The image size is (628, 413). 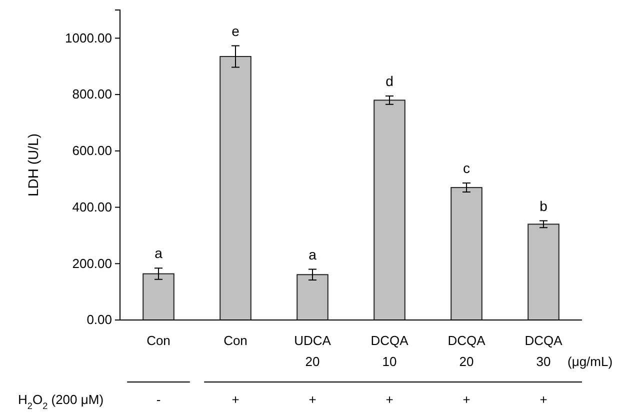 What do you see at coordinates (544, 206) in the screenshot?
I see `data-label: b` at bounding box center [544, 206].